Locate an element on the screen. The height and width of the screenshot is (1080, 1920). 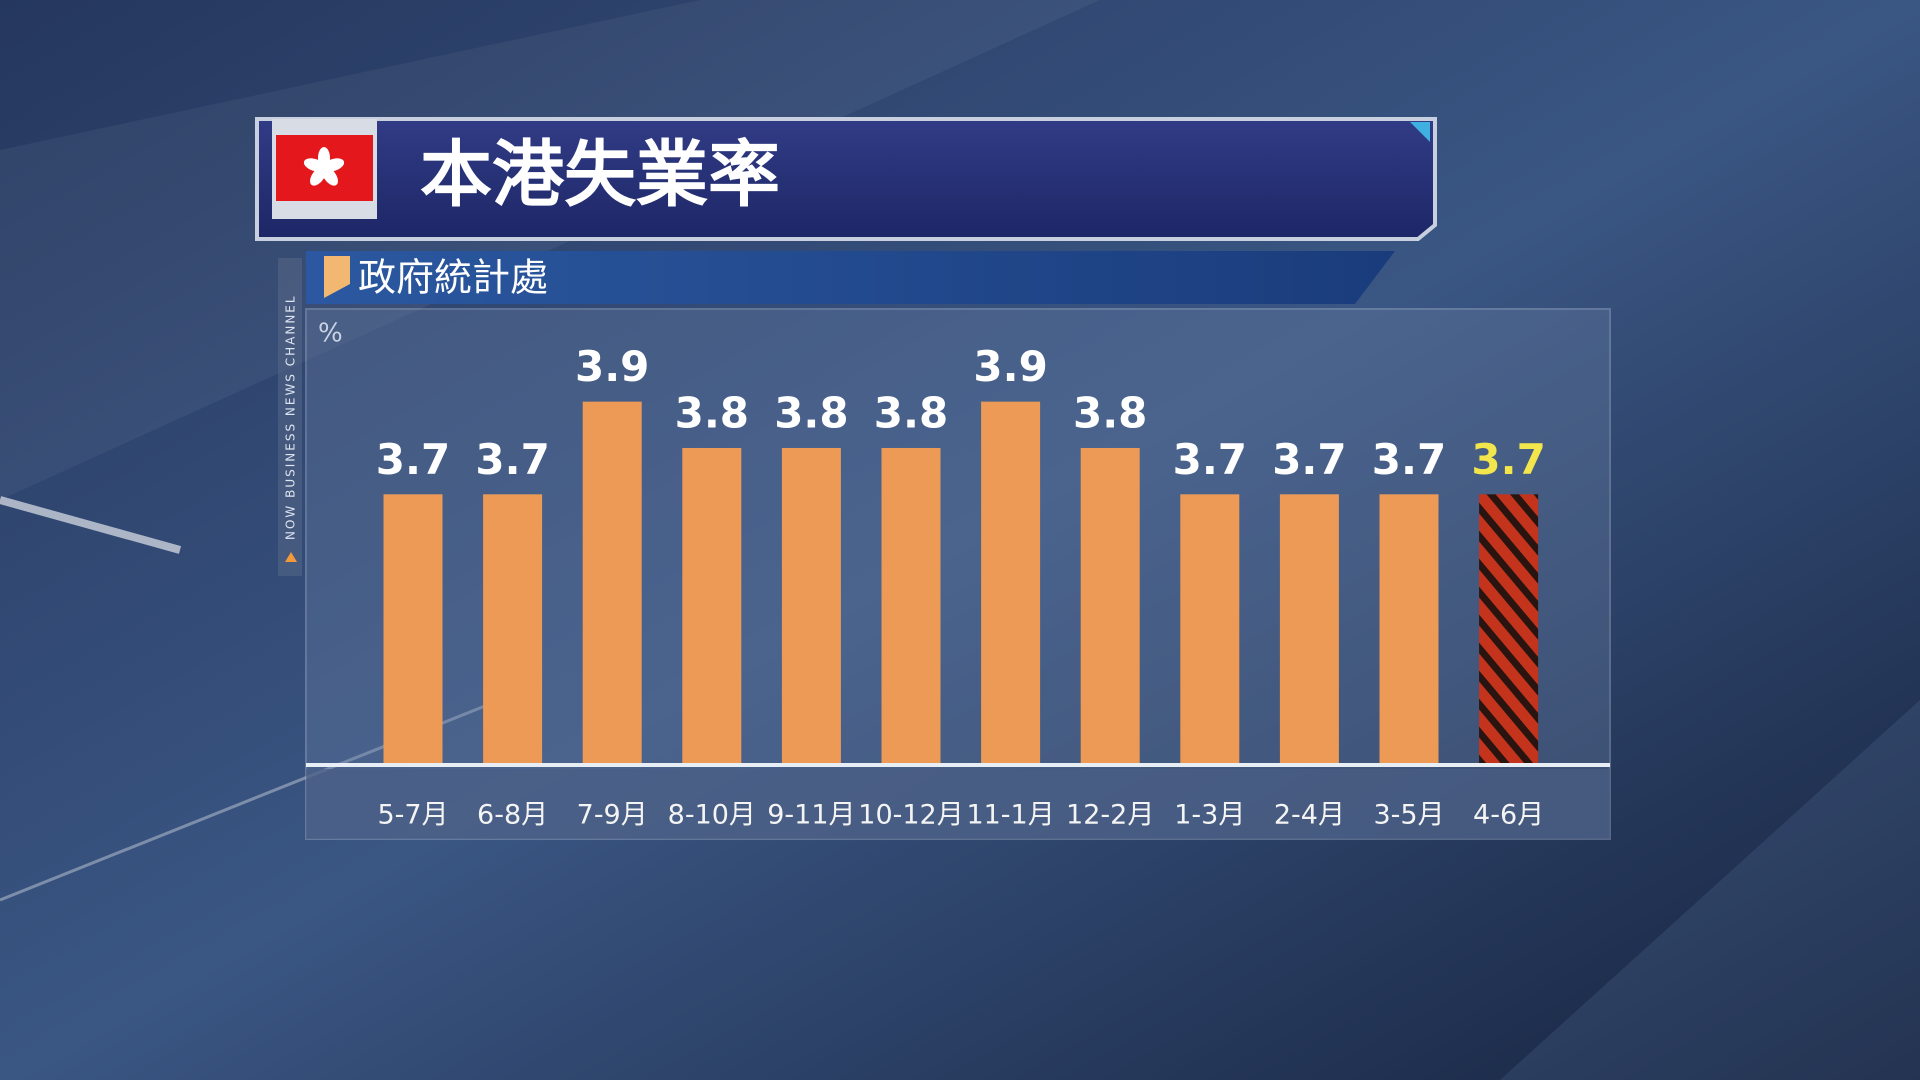
x-tick-label: 9-11月 is located at coordinates (811, 815).